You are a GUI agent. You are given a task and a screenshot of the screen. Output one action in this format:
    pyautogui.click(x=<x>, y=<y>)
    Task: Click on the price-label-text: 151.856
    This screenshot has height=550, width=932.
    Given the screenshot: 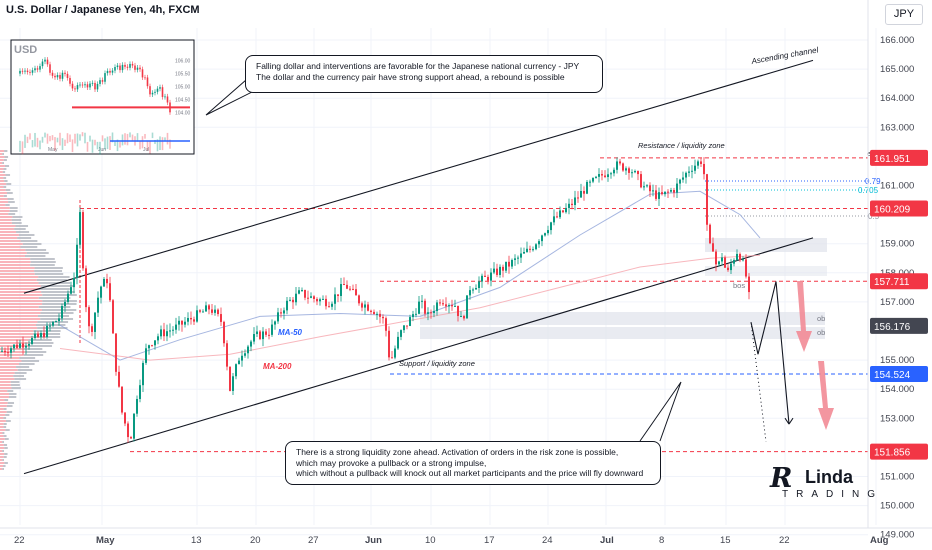 What is the action you would take?
    pyautogui.click(x=892, y=453)
    